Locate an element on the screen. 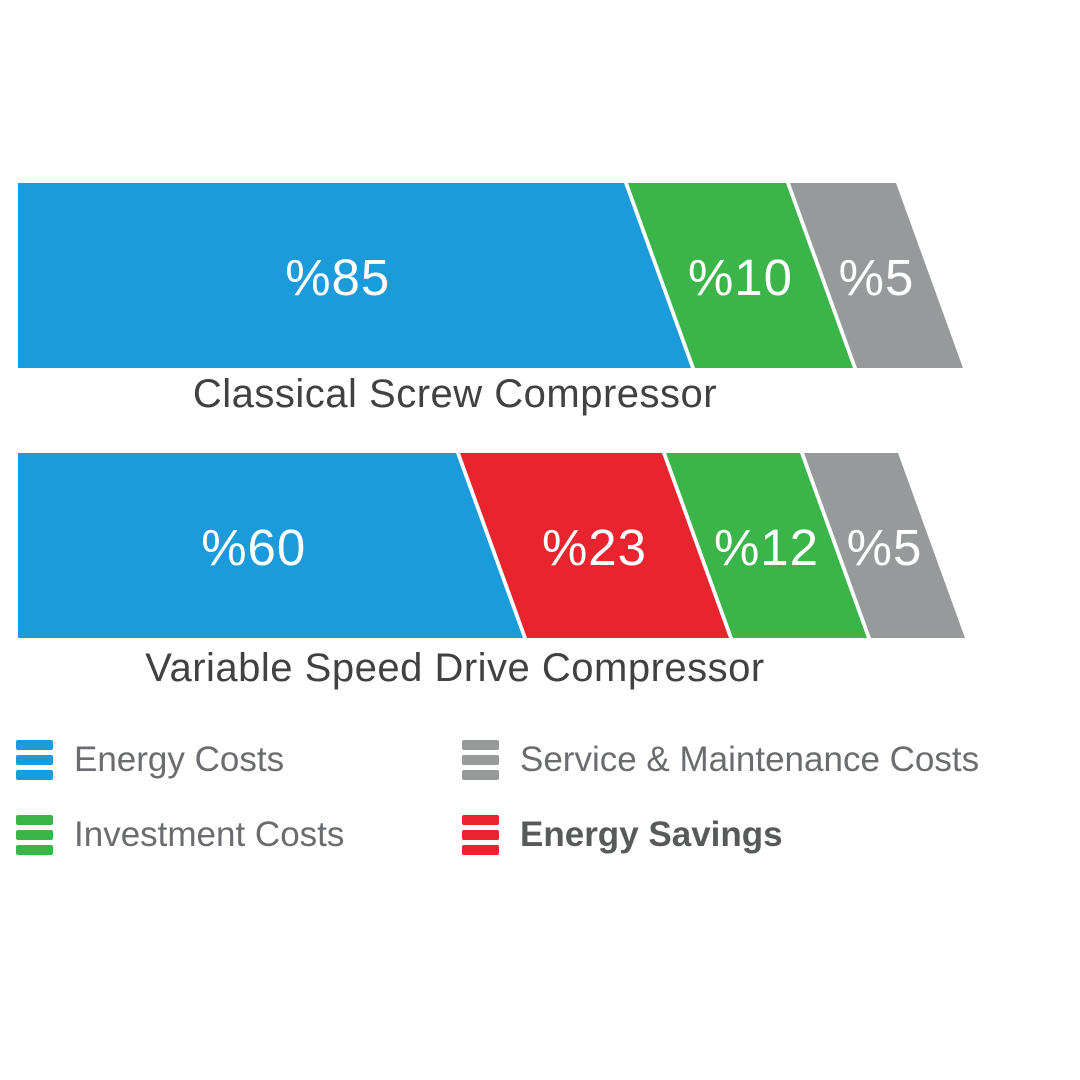 This screenshot has width=1080, height=1080. legend-item-service-maintenance-costs: Service & Maintenance Costs is located at coordinates (720, 760).